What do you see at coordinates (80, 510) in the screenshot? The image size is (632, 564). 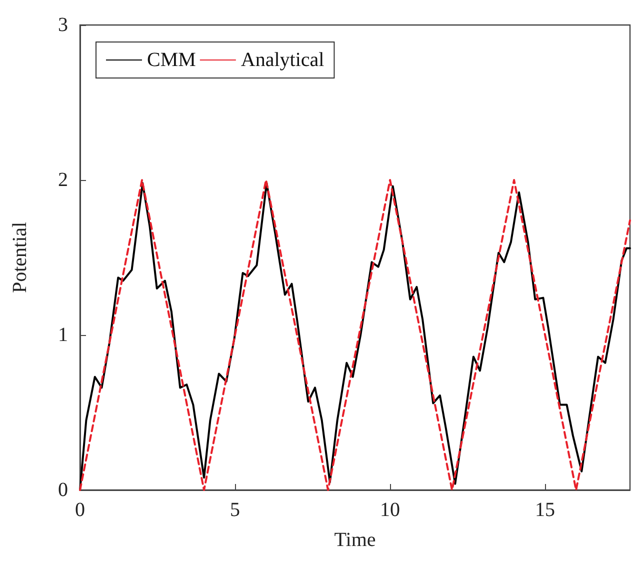 I see `x-tick-label: 0` at bounding box center [80, 510].